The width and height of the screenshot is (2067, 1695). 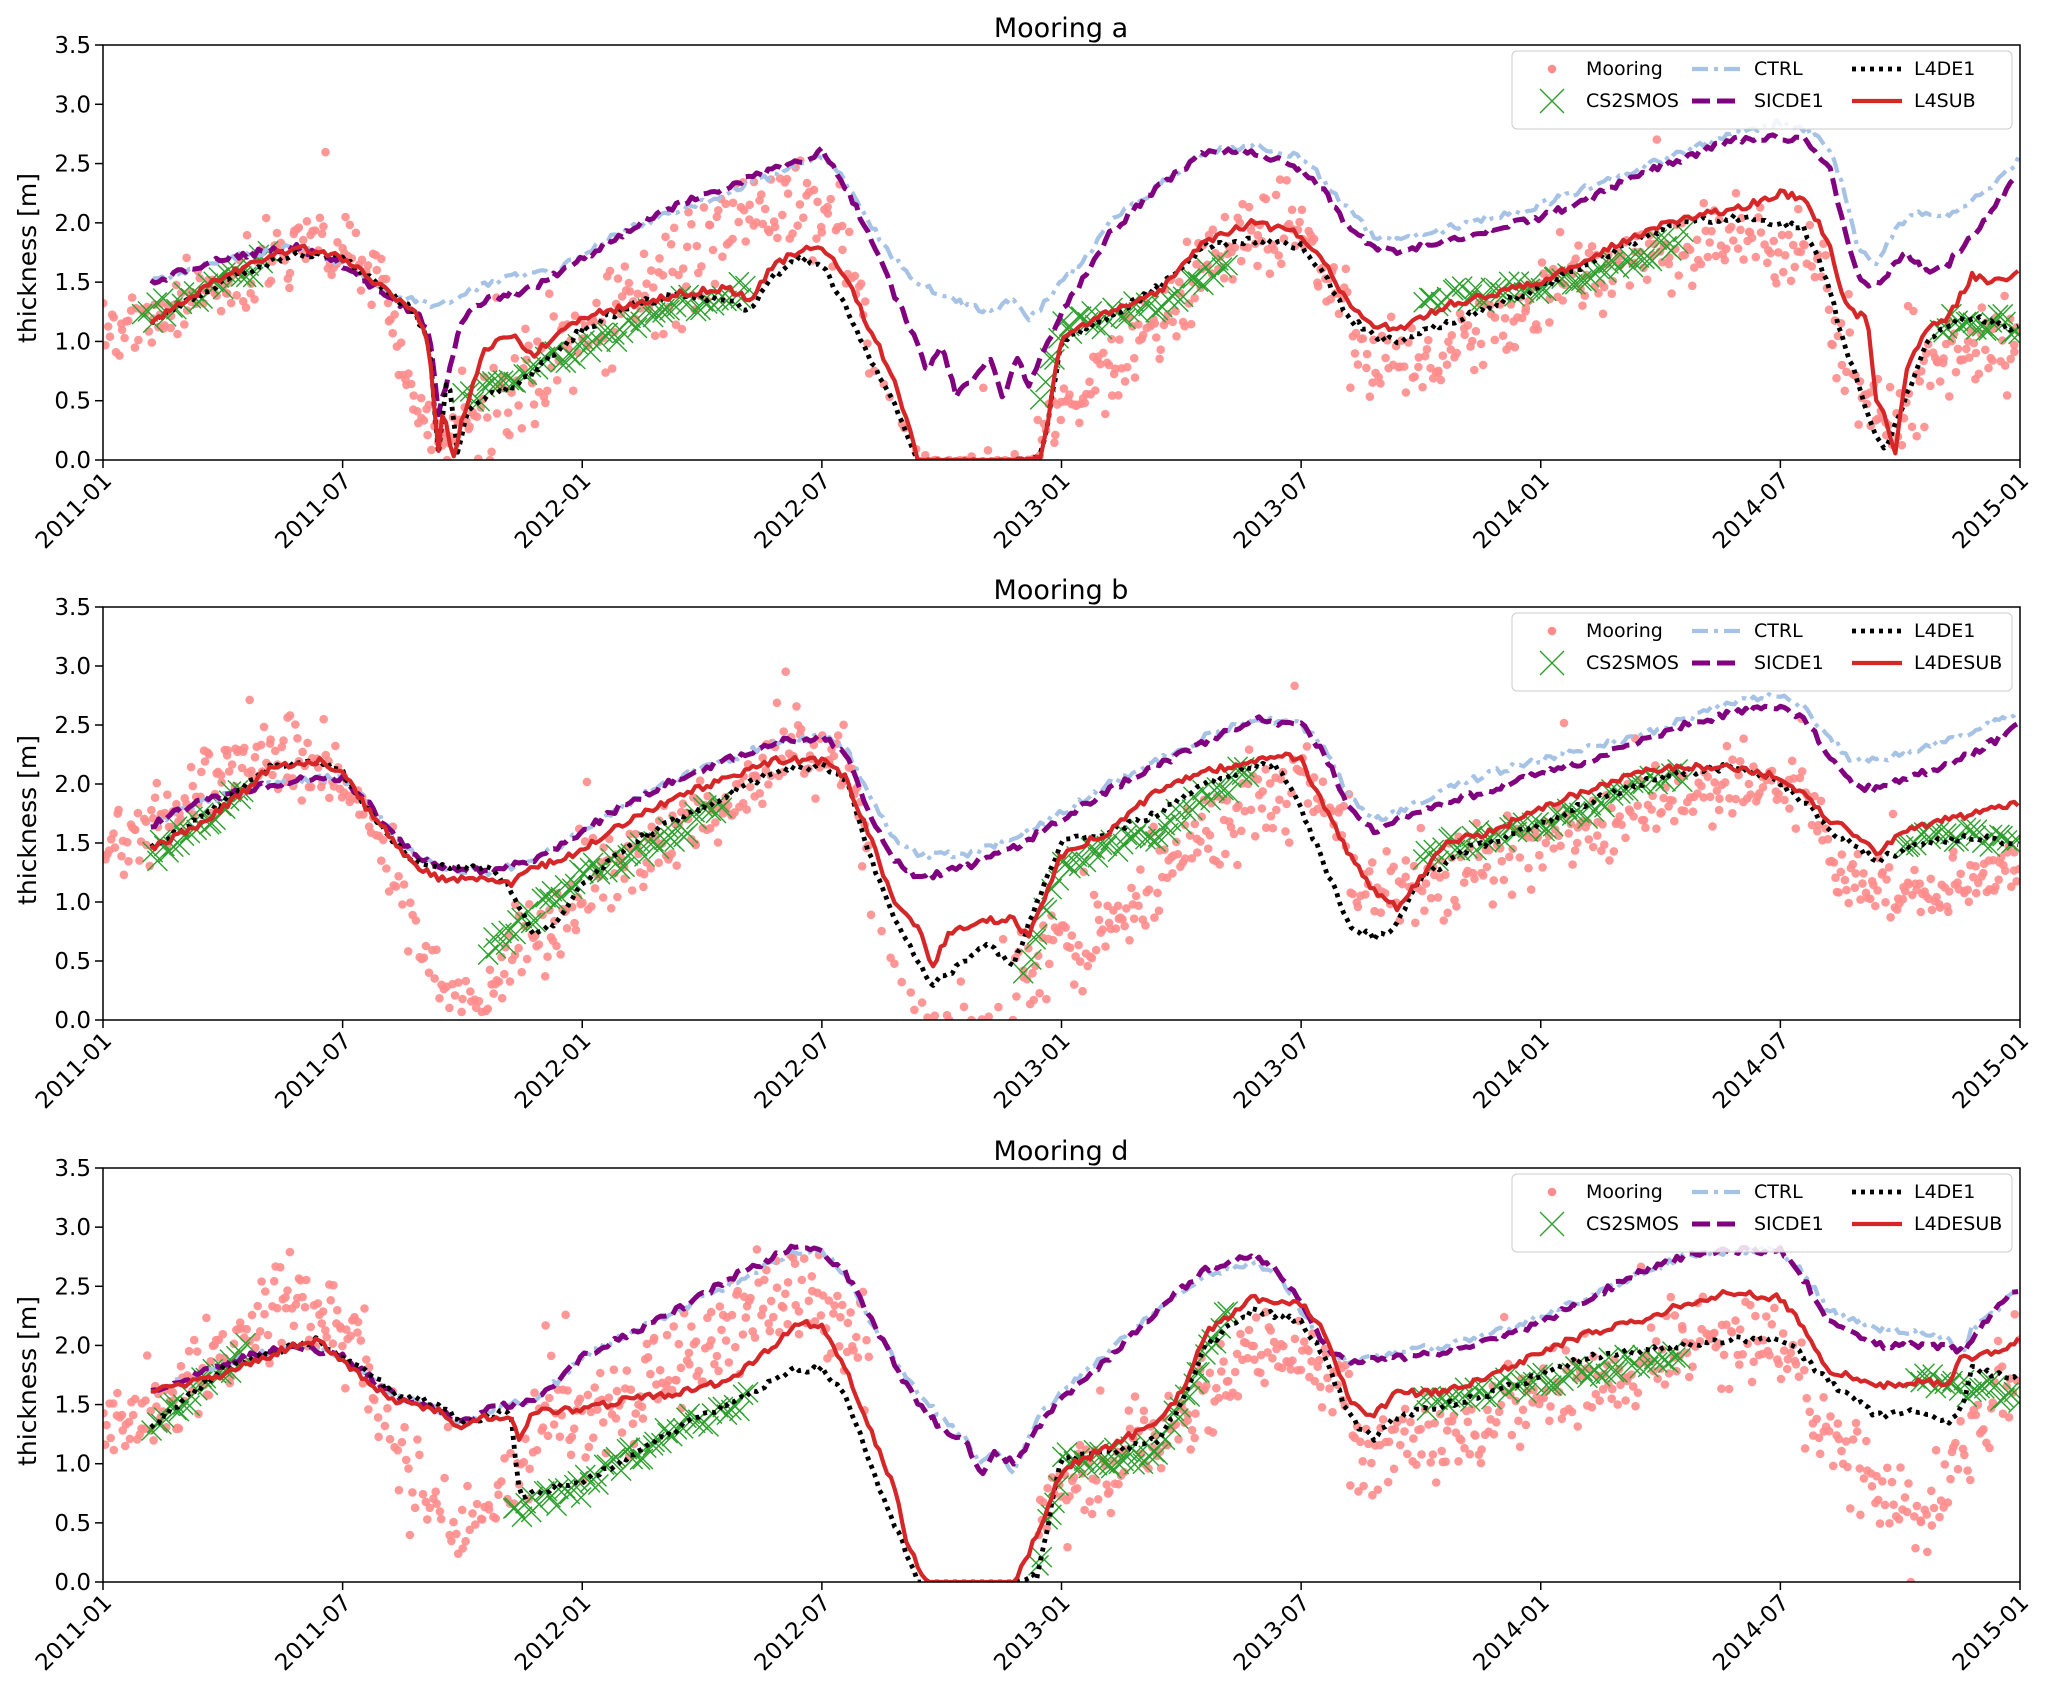 What do you see at coordinates (1991, 1071) in the screenshot?
I see `x-tick-label: 2015-01` at bounding box center [1991, 1071].